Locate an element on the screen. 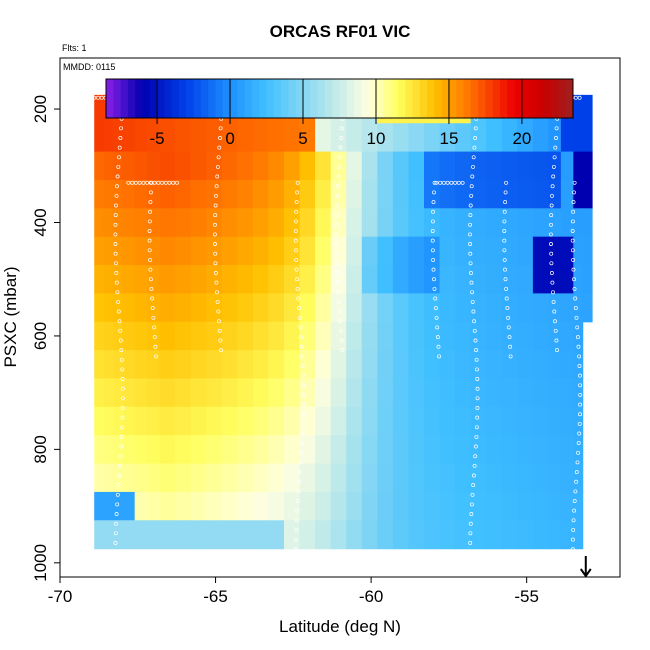  colorbar-frame is located at coordinates (339, 98).